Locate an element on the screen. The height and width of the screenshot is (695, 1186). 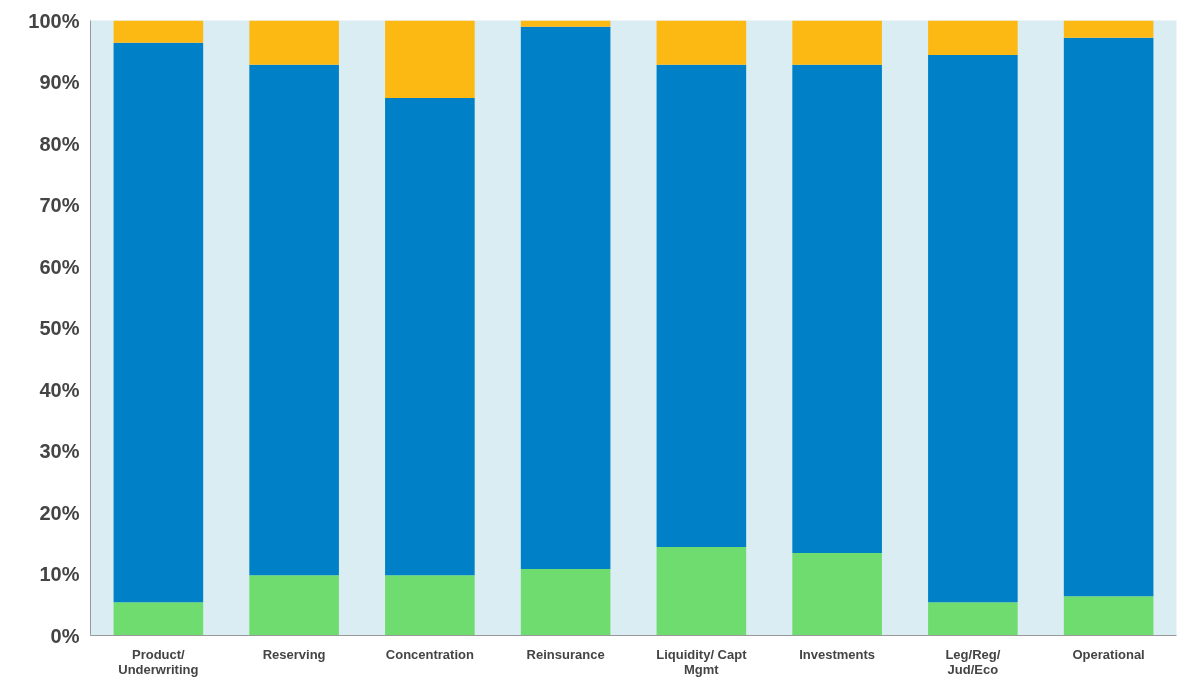
y-tick-label: 60% is located at coordinates (59, 266).